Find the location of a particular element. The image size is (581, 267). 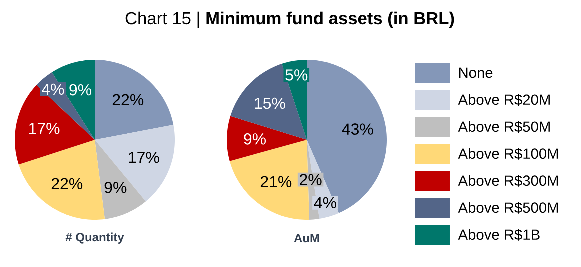

legend-label: Above R$500M is located at coordinates (508, 208).